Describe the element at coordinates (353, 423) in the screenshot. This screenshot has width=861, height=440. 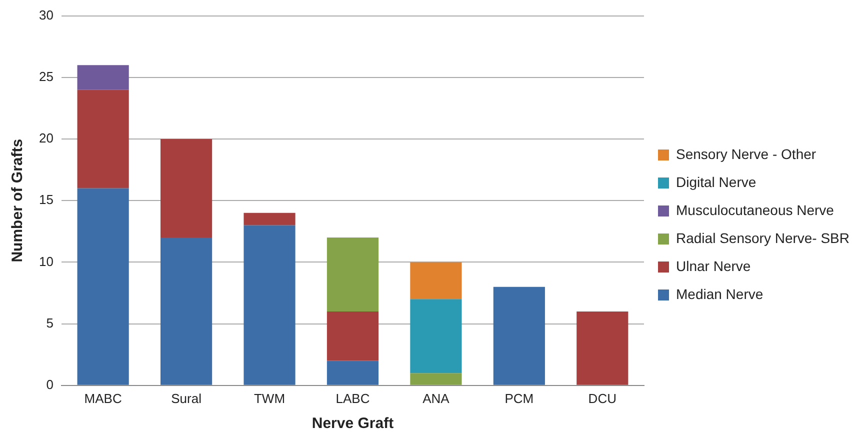
I see `x-axis-title: Nerve Graft` at that location.